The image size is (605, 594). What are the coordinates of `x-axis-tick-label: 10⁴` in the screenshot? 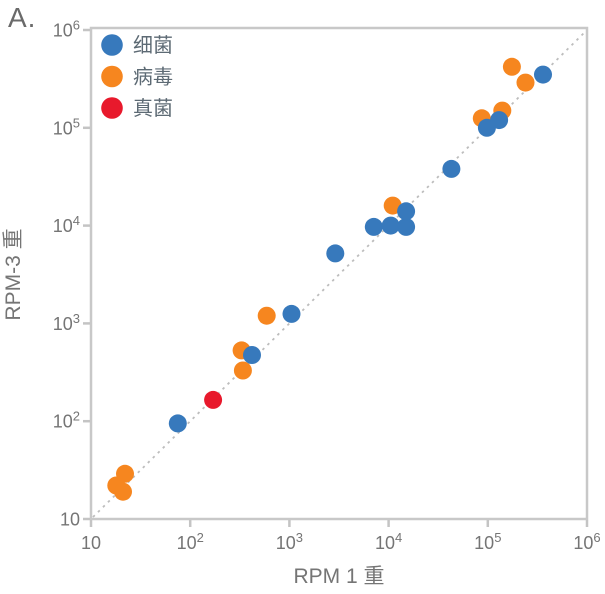 It's located at (388, 541).